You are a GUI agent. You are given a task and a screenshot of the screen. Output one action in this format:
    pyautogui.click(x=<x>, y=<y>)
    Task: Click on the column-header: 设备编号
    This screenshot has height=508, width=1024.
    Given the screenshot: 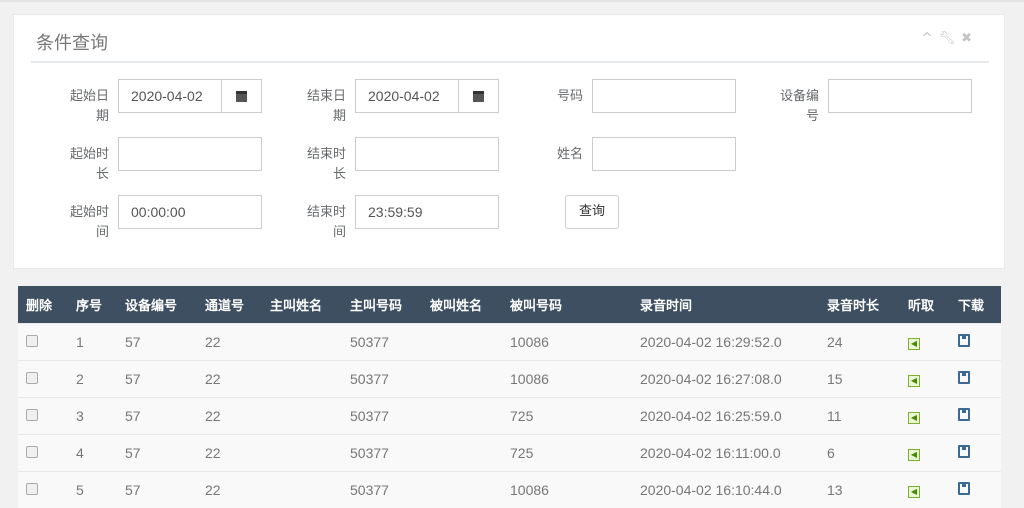 What is the action you would take?
    pyautogui.click(x=157, y=304)
    